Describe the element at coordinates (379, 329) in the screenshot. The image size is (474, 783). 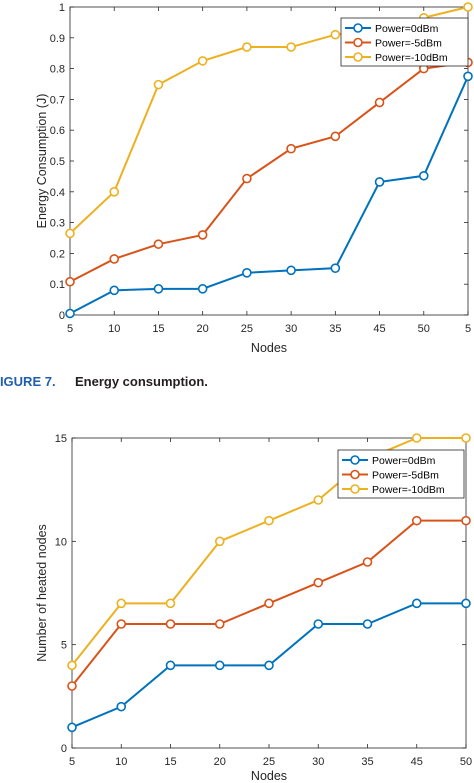
I see `x-tick-label: 45` at that location.